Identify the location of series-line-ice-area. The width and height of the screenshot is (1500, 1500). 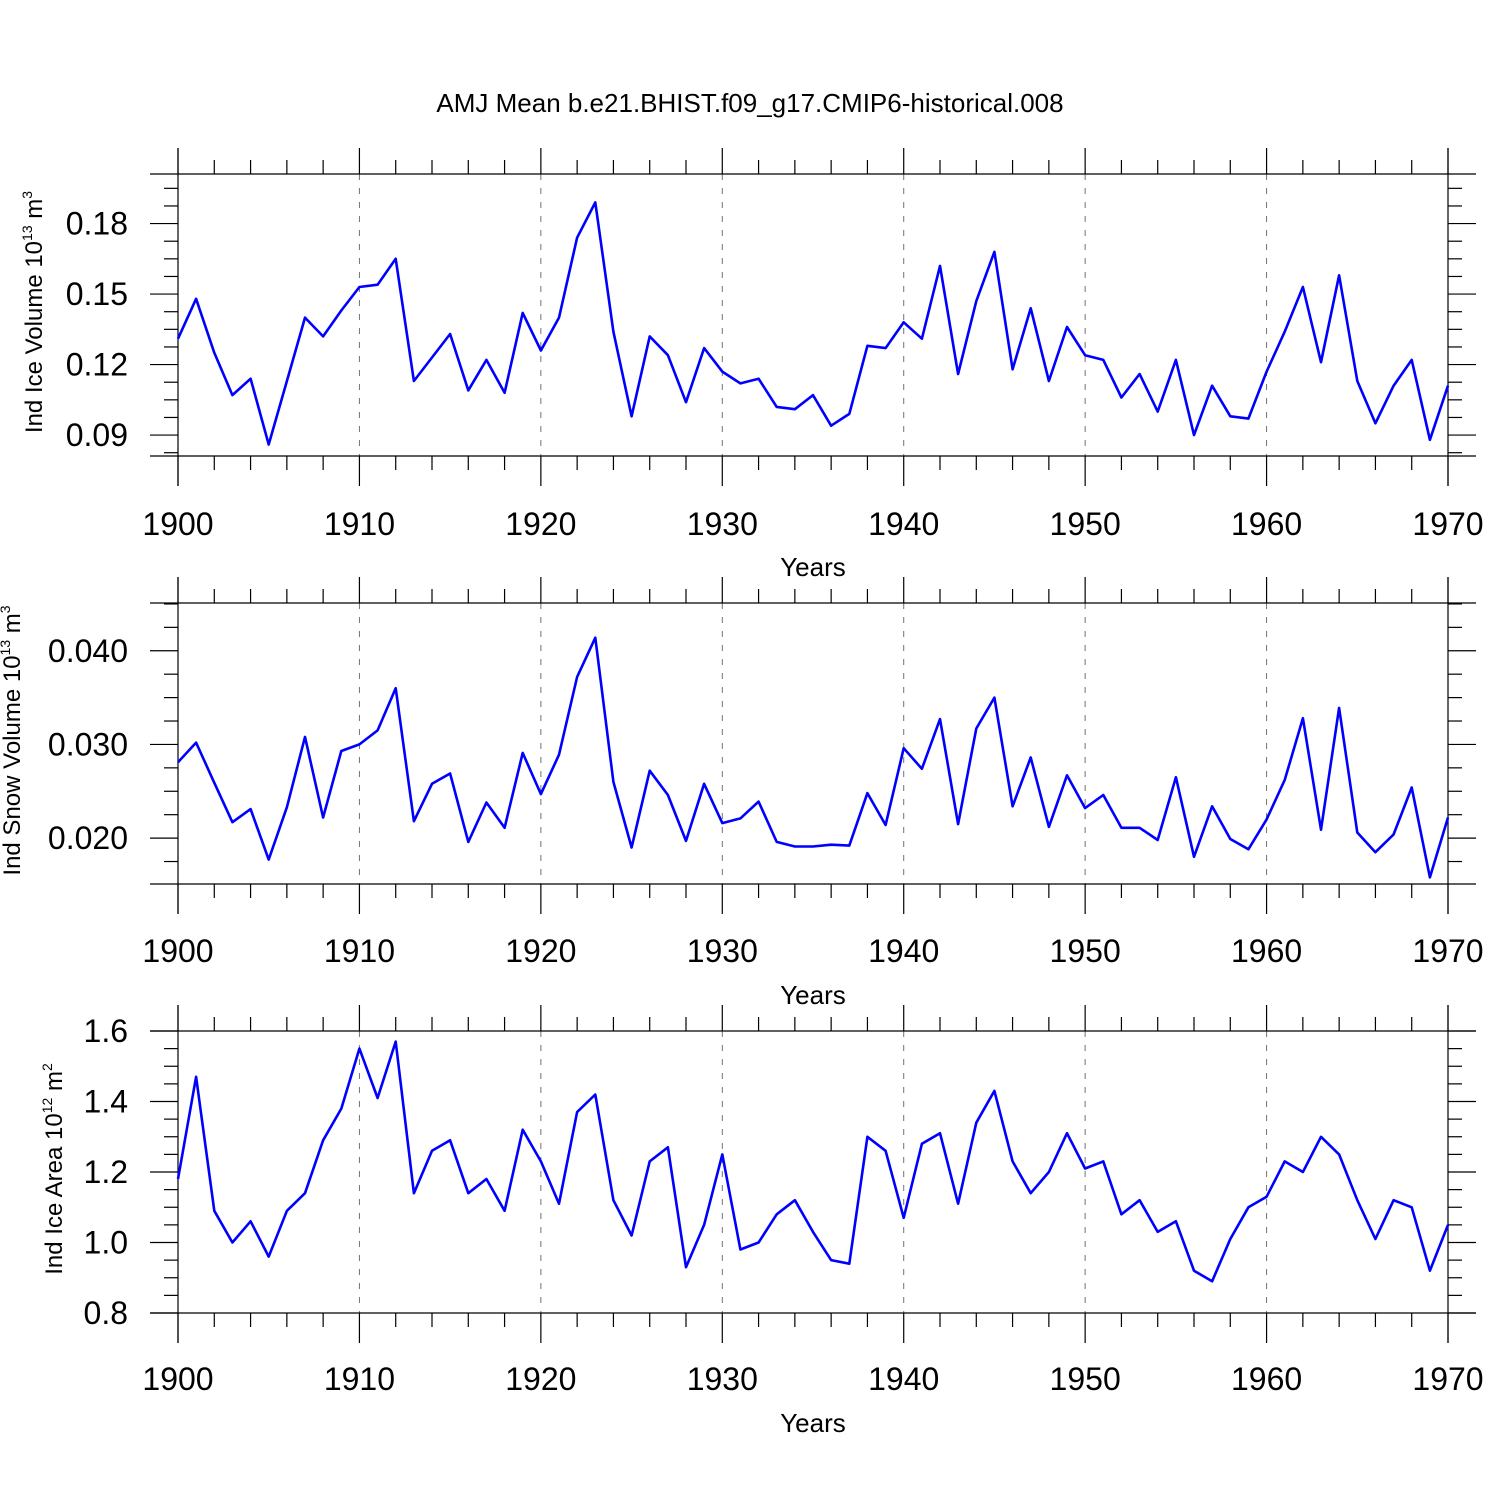
(813, 1161).